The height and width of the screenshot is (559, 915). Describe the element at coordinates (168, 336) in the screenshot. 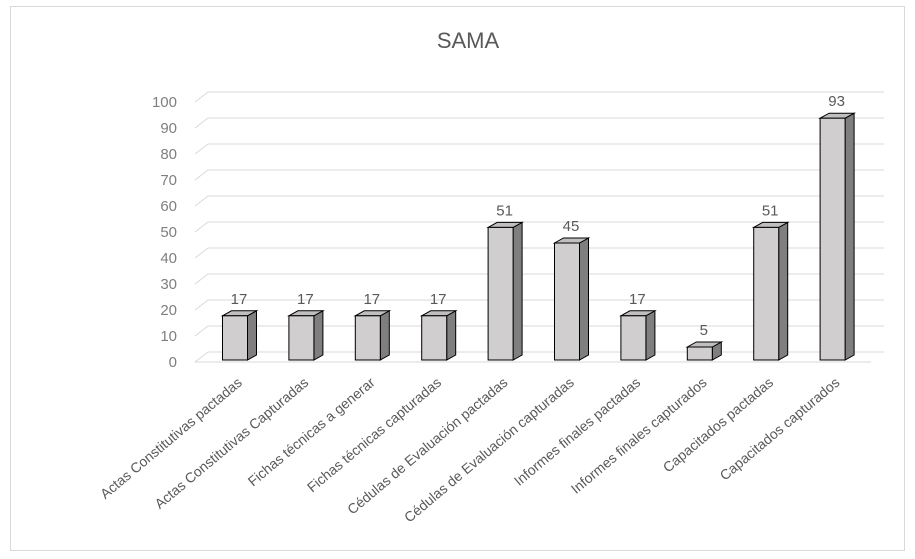

I see `y-tick-label: 10` at that location.